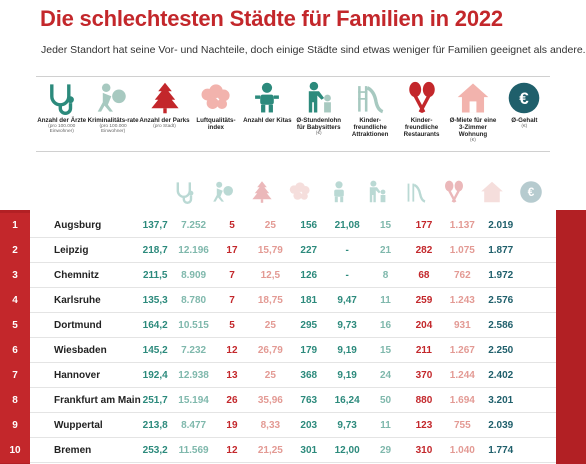 The image size is (586, 464). What do you see at coordinates (193, 375) in the screenshot?
I see `cell-crime: 12.938` at bounding box center [193, 375].